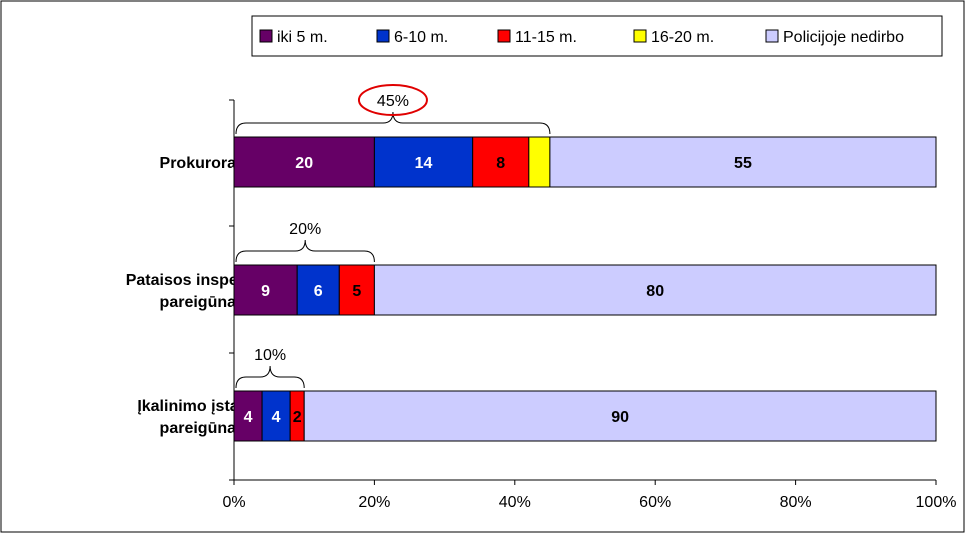  I want to click on legend-swatch-6-10-m, so click(383, 36).